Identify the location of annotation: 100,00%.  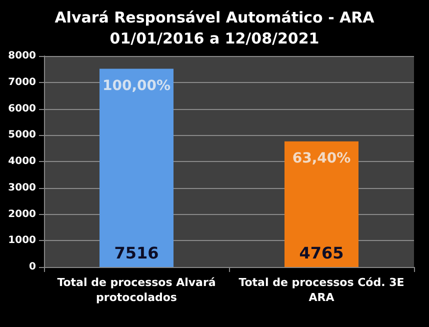
(136, 86).